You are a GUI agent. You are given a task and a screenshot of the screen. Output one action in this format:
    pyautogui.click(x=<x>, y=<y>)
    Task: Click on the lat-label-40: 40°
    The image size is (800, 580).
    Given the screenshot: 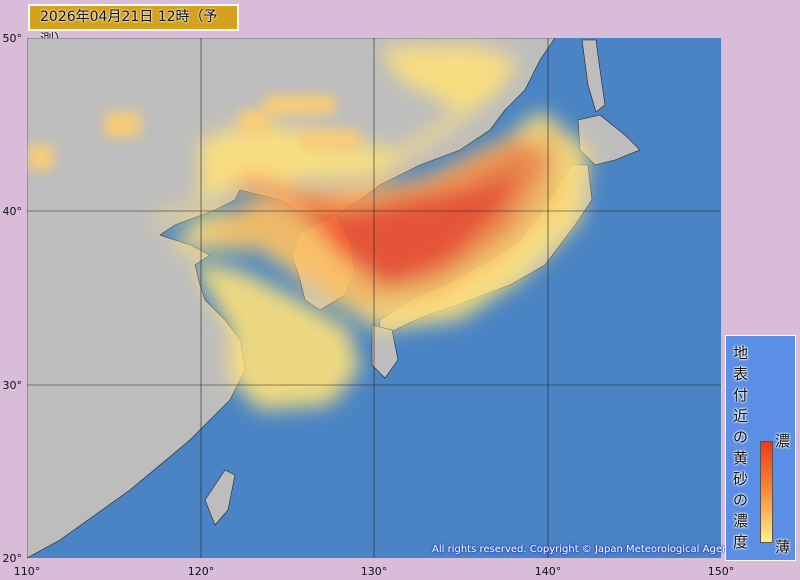 What is the action you would take?
    pyautogui.click(x=12, y=211)
    